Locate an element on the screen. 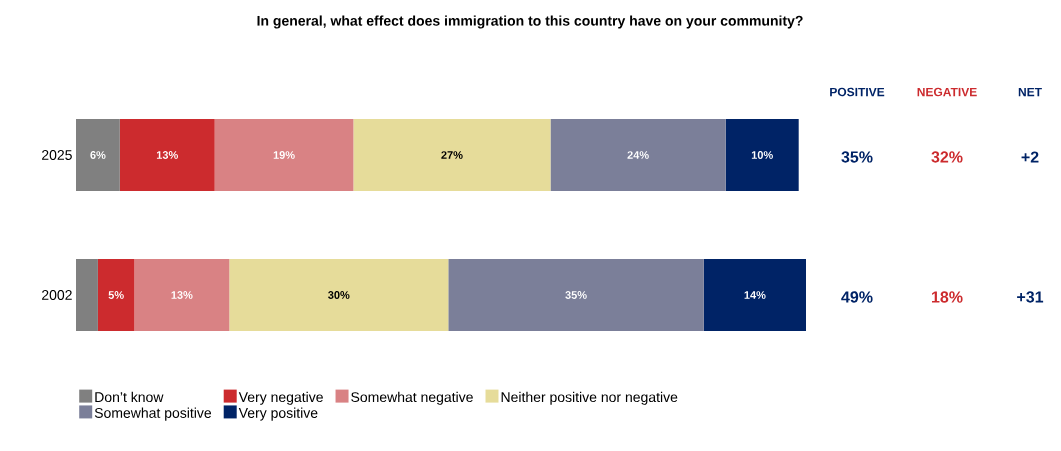 The width and height of the screenshot is (1061, 451). legend-label: Don’t know is located at coordinates (129, 397).